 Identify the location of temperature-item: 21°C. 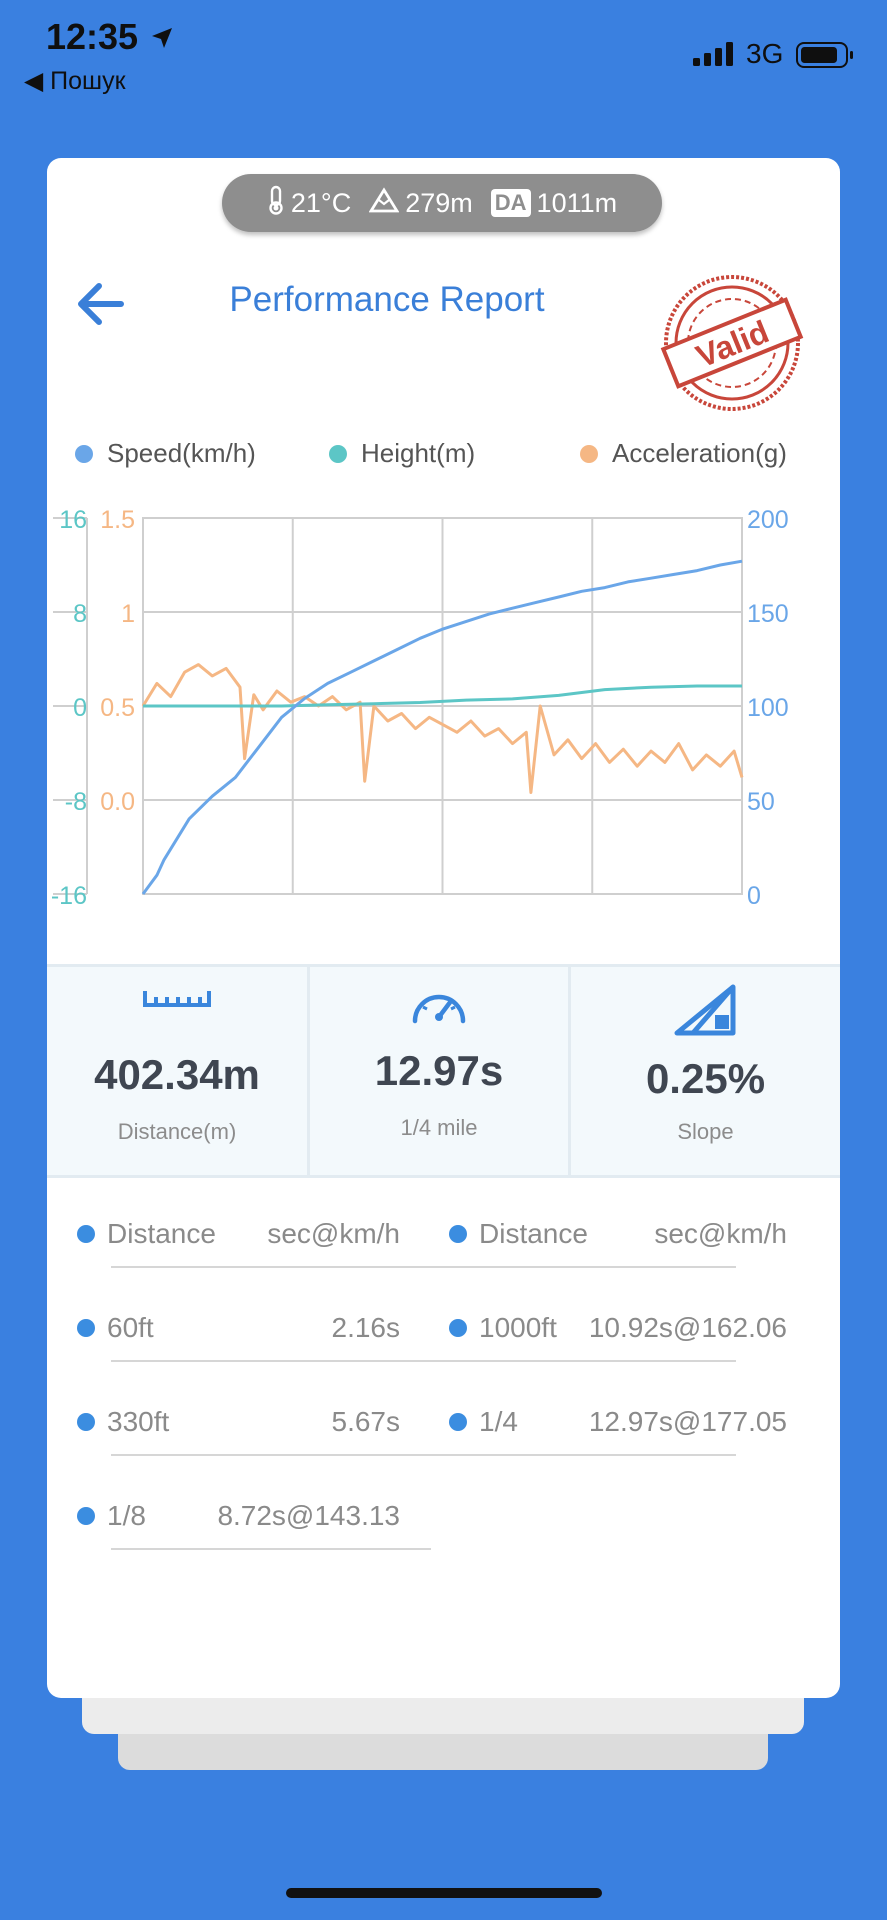
(309, 203).